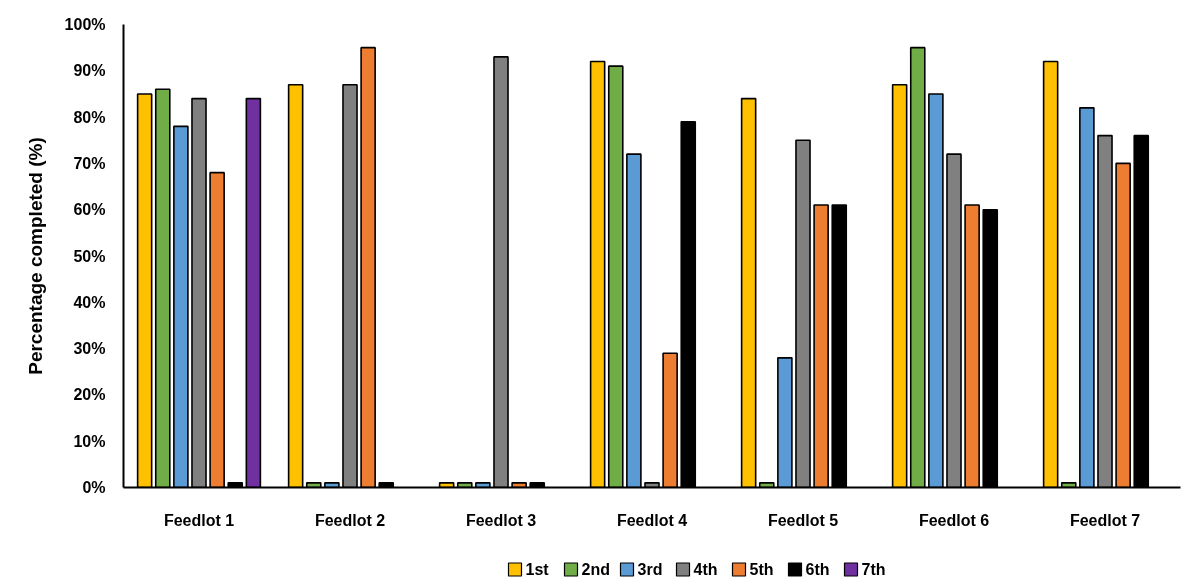 The width and height of the screenshot is (1191, 580). What do you see at coordinates (803, 520) in the screenshot?
I see `x-tick-label: Feedlot 5` at bounding box center [803, 520].